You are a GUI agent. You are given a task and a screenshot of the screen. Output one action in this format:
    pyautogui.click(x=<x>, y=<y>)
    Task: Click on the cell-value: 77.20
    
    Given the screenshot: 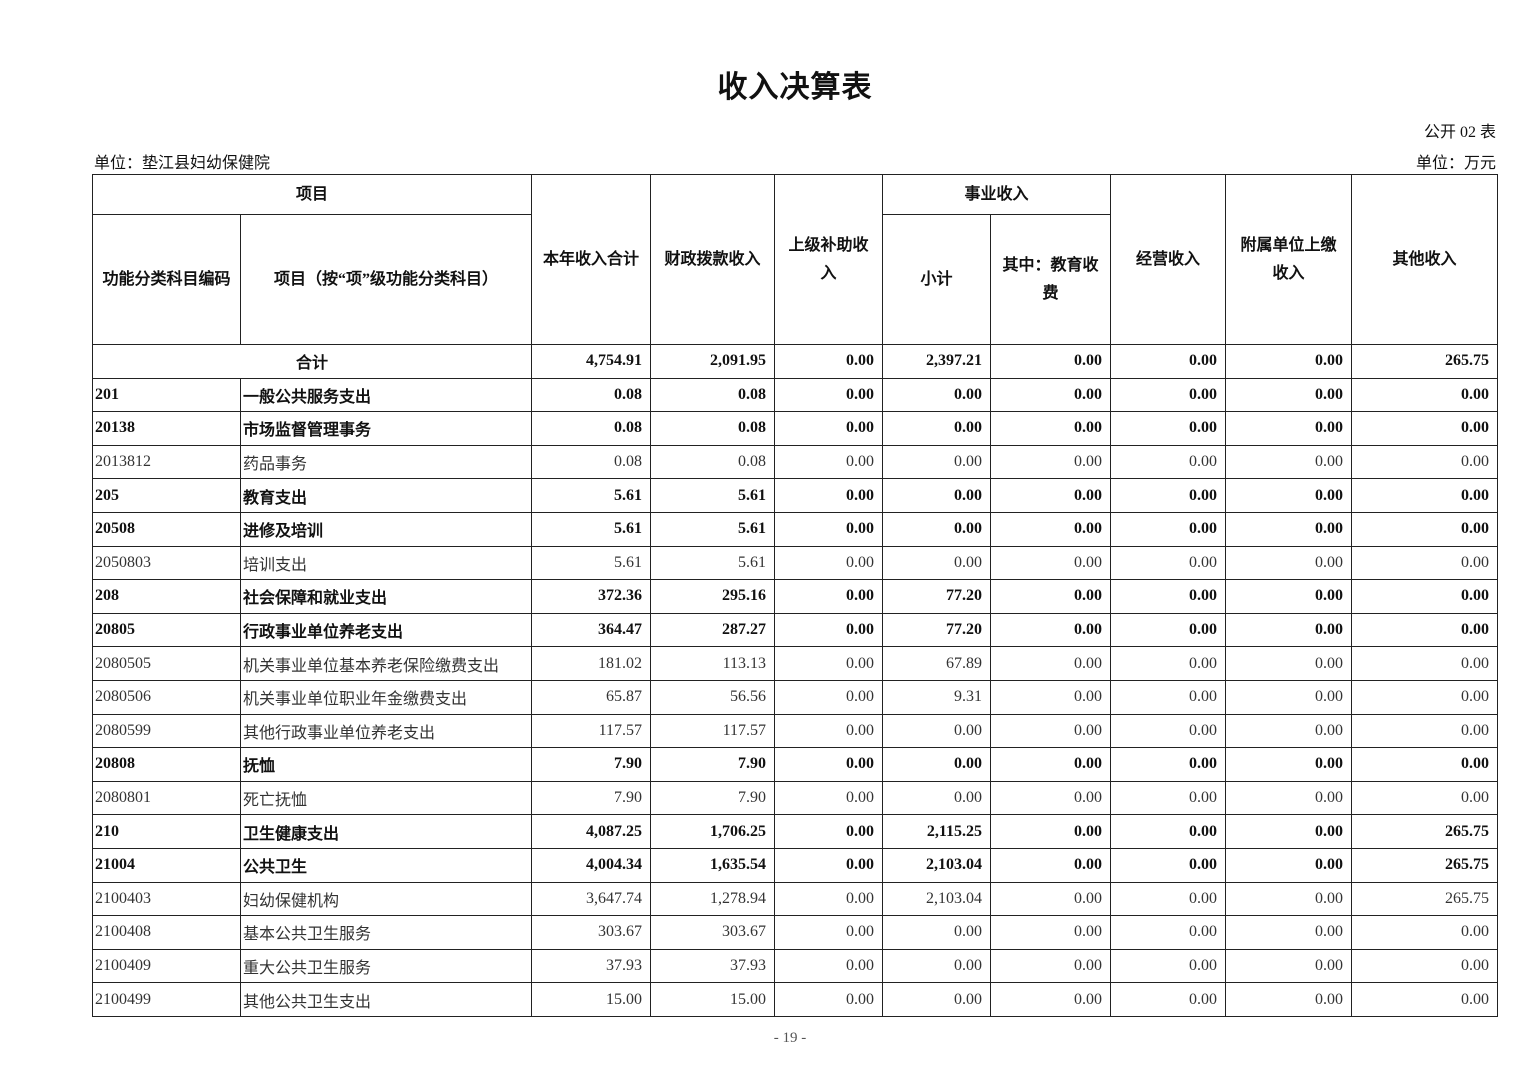 What is the action you would take?
    pyautogui.click(x=937, y=596)
    